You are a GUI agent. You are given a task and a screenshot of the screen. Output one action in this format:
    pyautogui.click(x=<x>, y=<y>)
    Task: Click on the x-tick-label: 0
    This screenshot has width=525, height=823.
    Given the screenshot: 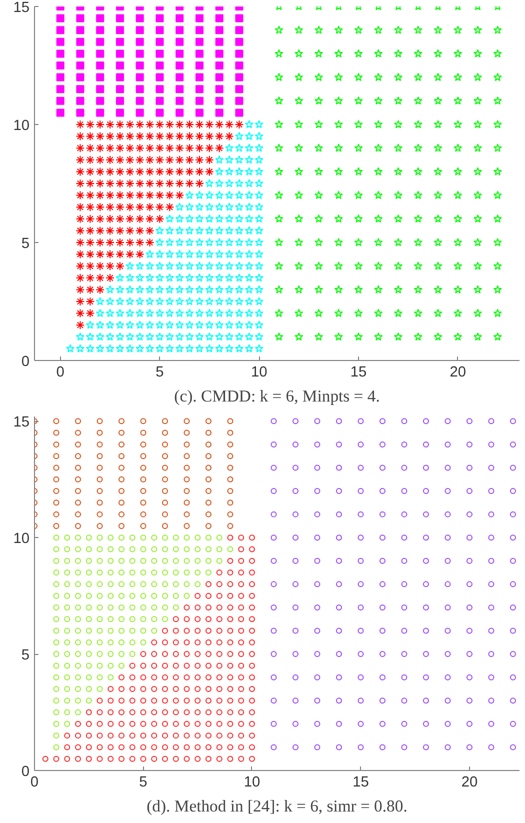 What is the action you would take?
    pyautogui.click(x=60, y=372)
    